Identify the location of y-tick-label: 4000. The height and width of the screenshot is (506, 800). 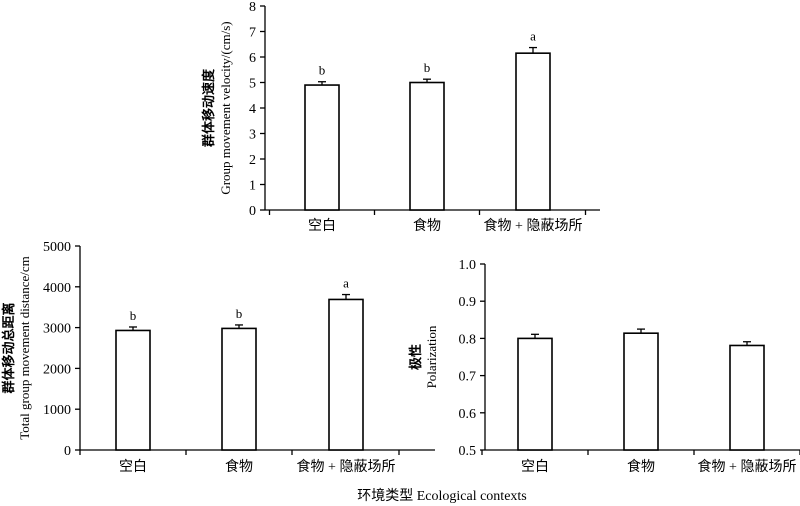
(57, 288).